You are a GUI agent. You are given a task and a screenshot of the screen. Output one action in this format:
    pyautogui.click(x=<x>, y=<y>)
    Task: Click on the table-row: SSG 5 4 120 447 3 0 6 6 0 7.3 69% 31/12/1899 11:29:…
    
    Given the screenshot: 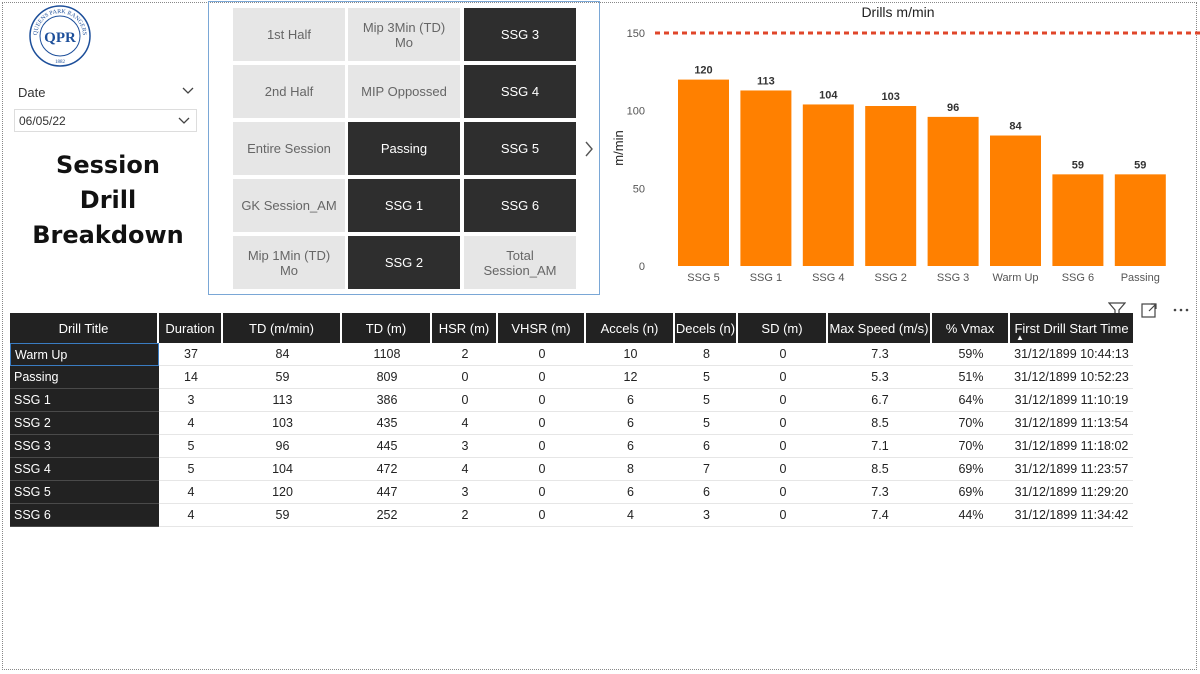 What is the action you would take?
    pyautogui.click(x=571, y=492)
    